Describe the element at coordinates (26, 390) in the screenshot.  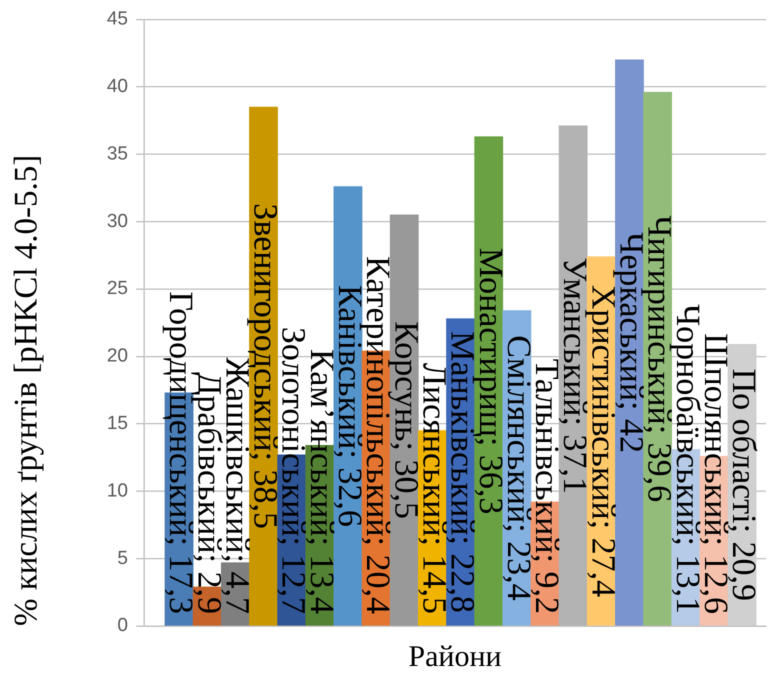
I see `y-axis-title: % кислих ґрунтів [pHKCl 4.0-5.5]` at that location.